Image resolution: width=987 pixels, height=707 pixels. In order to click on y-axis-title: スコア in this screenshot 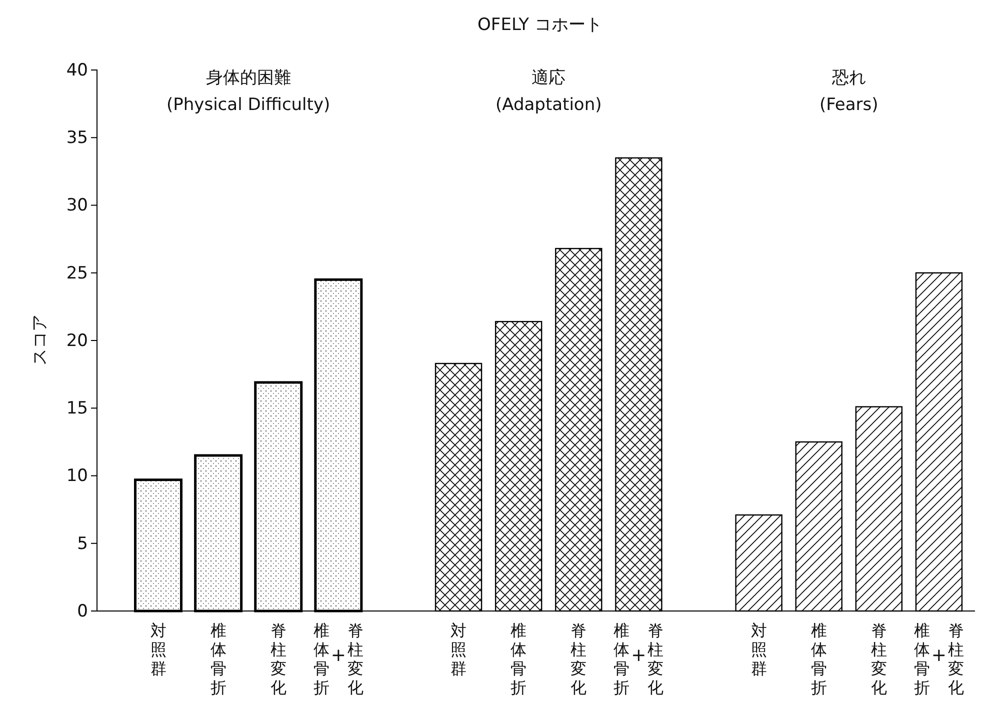, I will do `click(40, 340)`.